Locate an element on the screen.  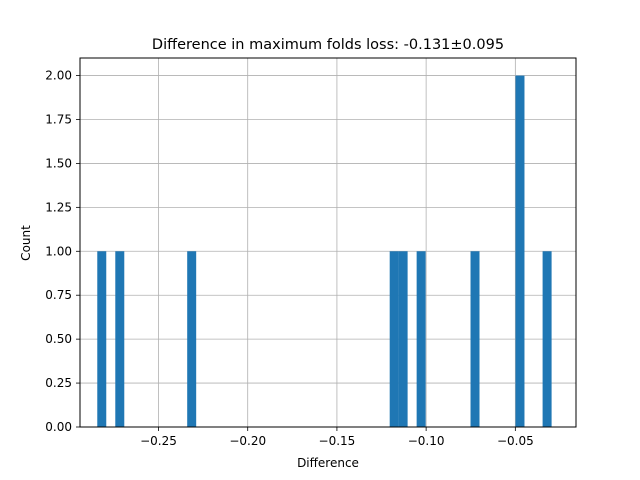
x-tick-label: −0.20 is located at coordinates (247, 441).